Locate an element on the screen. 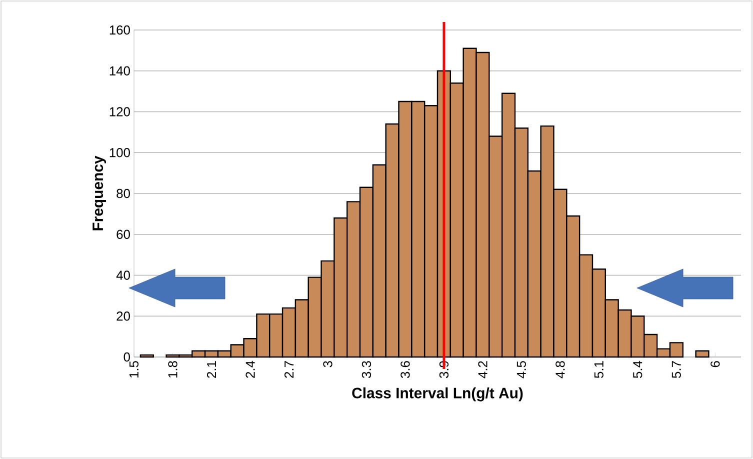  y-tick-label: 120 is located at coordinates (120, 111).